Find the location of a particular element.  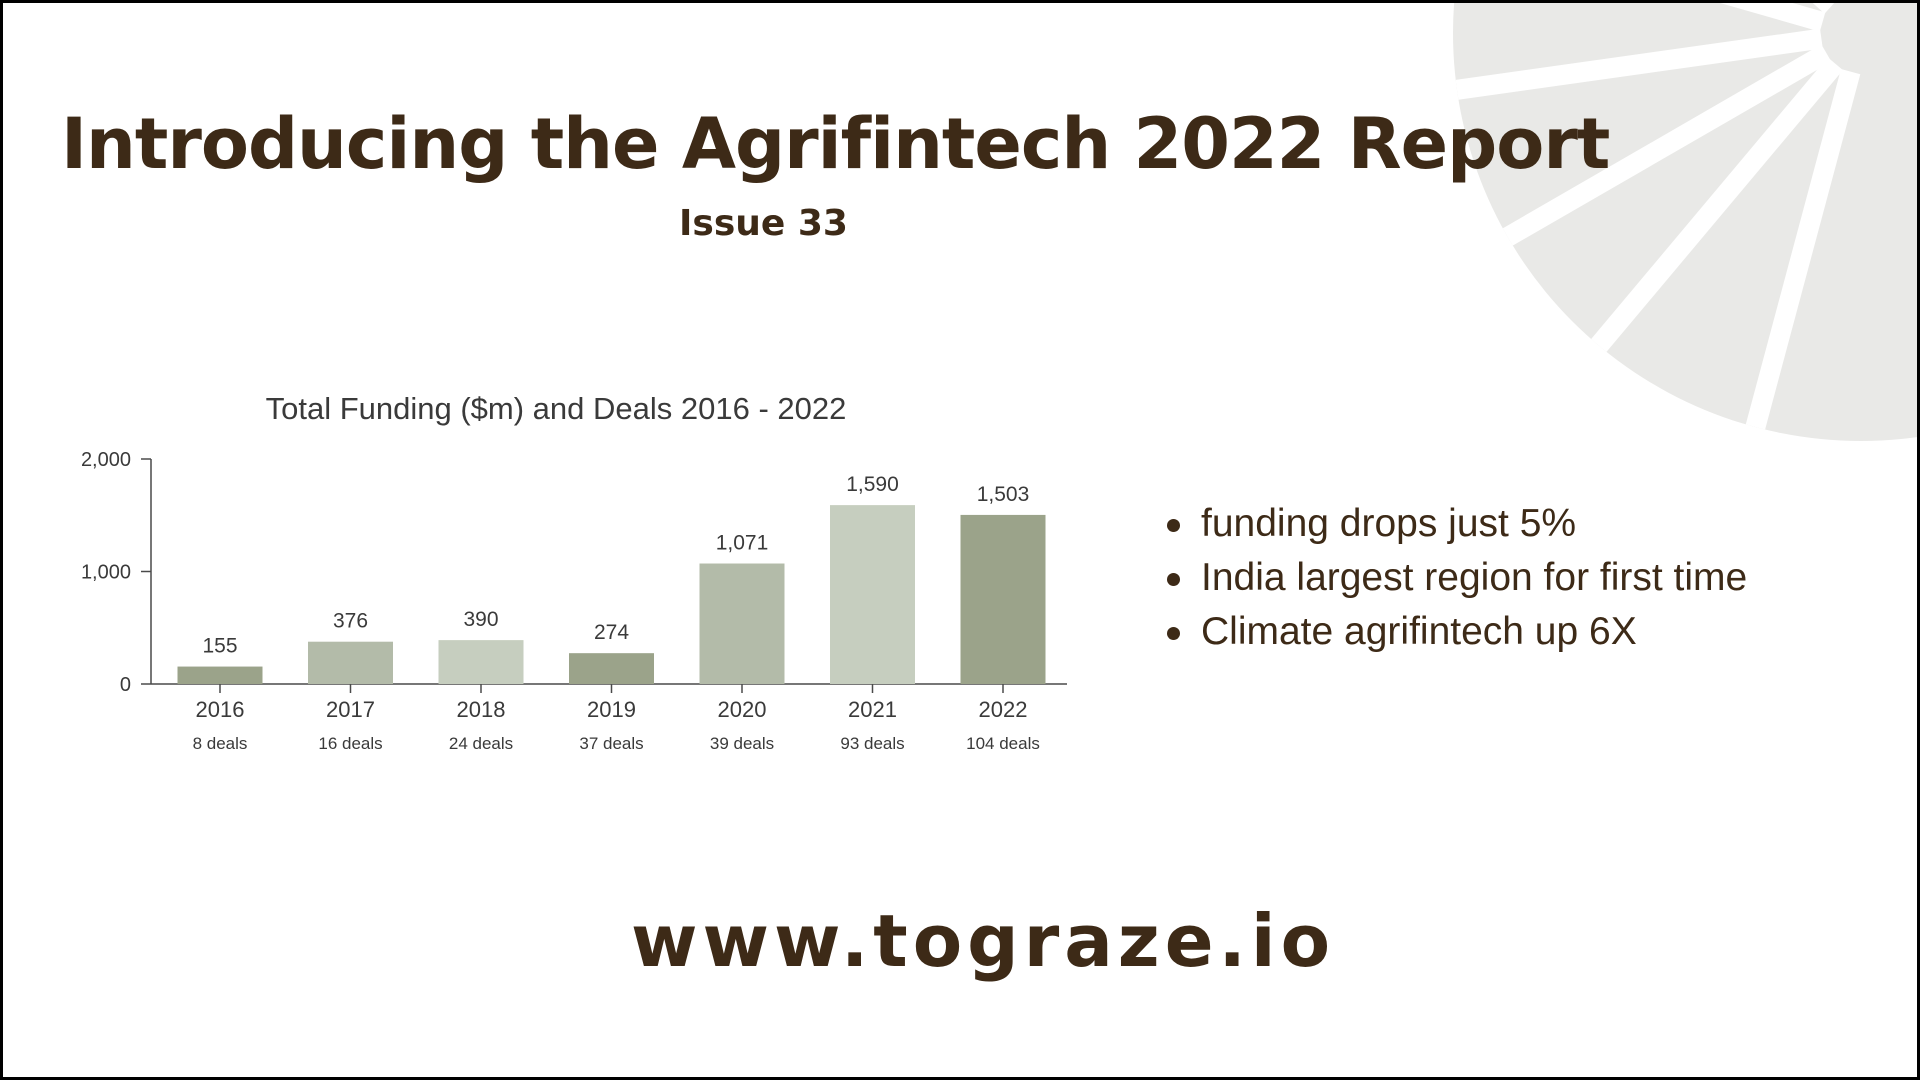

category-label: 2022 is located at coordinates (1003, 709).